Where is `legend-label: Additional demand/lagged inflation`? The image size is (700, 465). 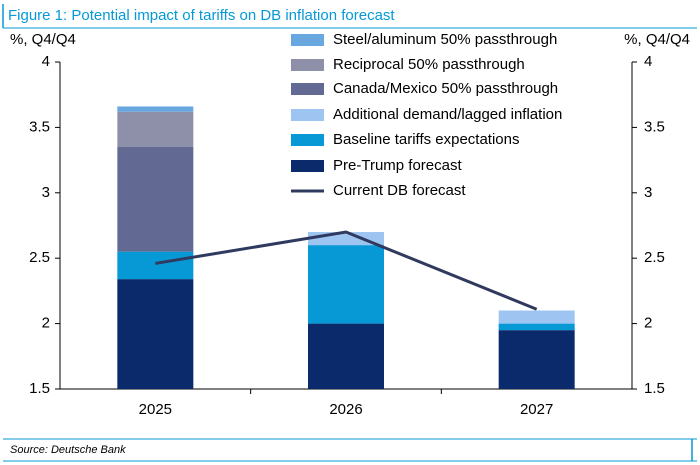
legend-label: Additional demand/lagged inflation is located at coordinates (447, 114).